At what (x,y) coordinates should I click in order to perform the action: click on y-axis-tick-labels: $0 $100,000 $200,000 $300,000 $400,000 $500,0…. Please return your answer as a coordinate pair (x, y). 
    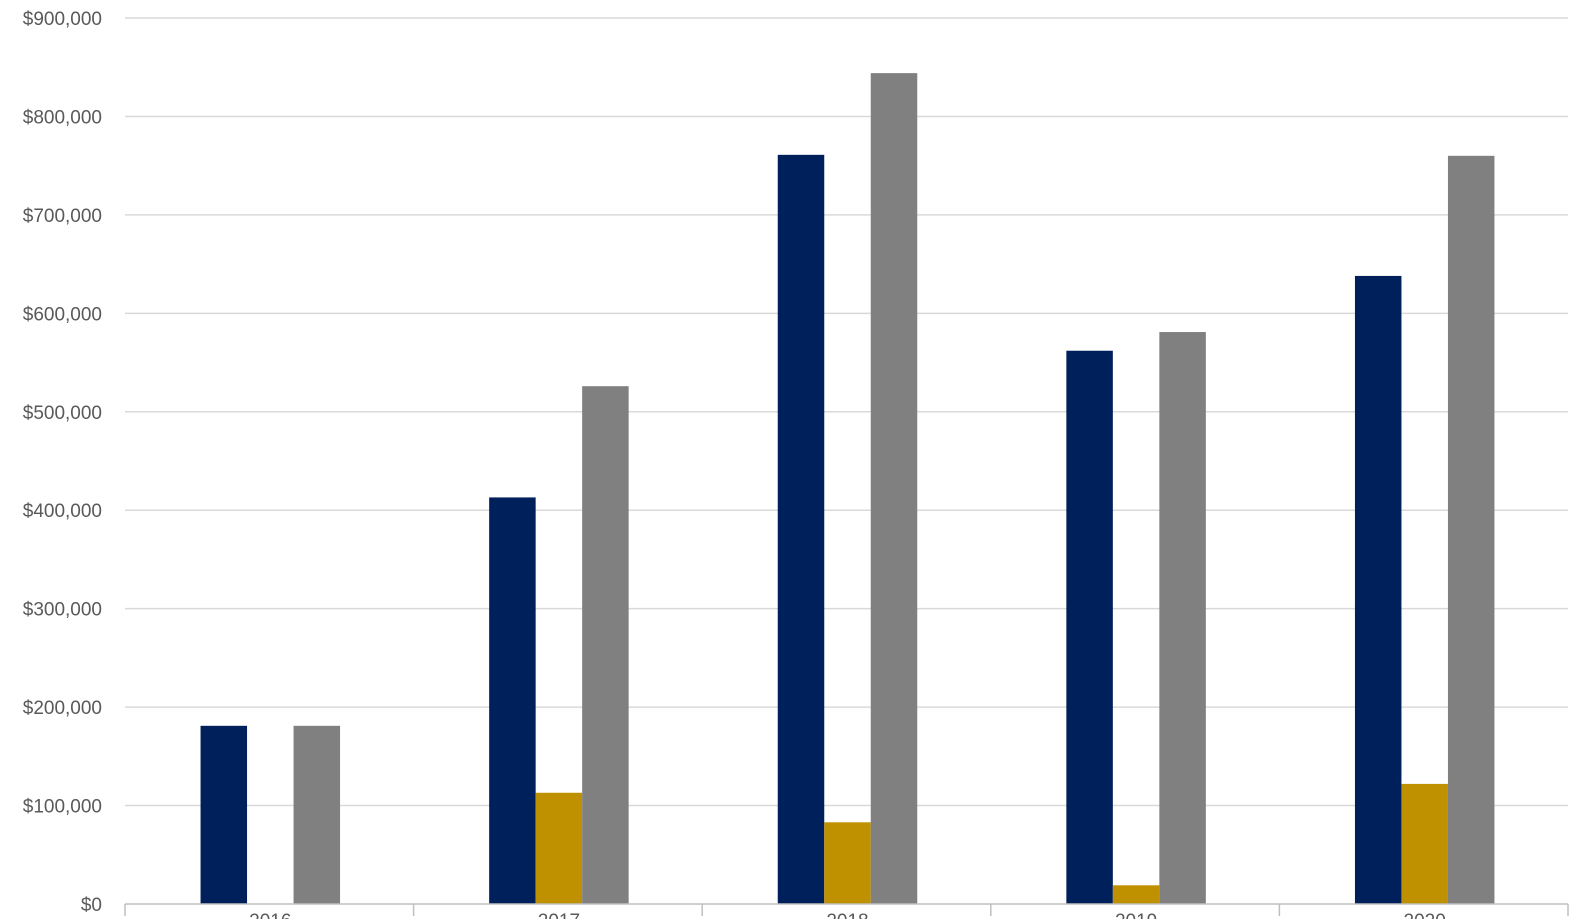
    Looking at the image, I should click on (62, 462).